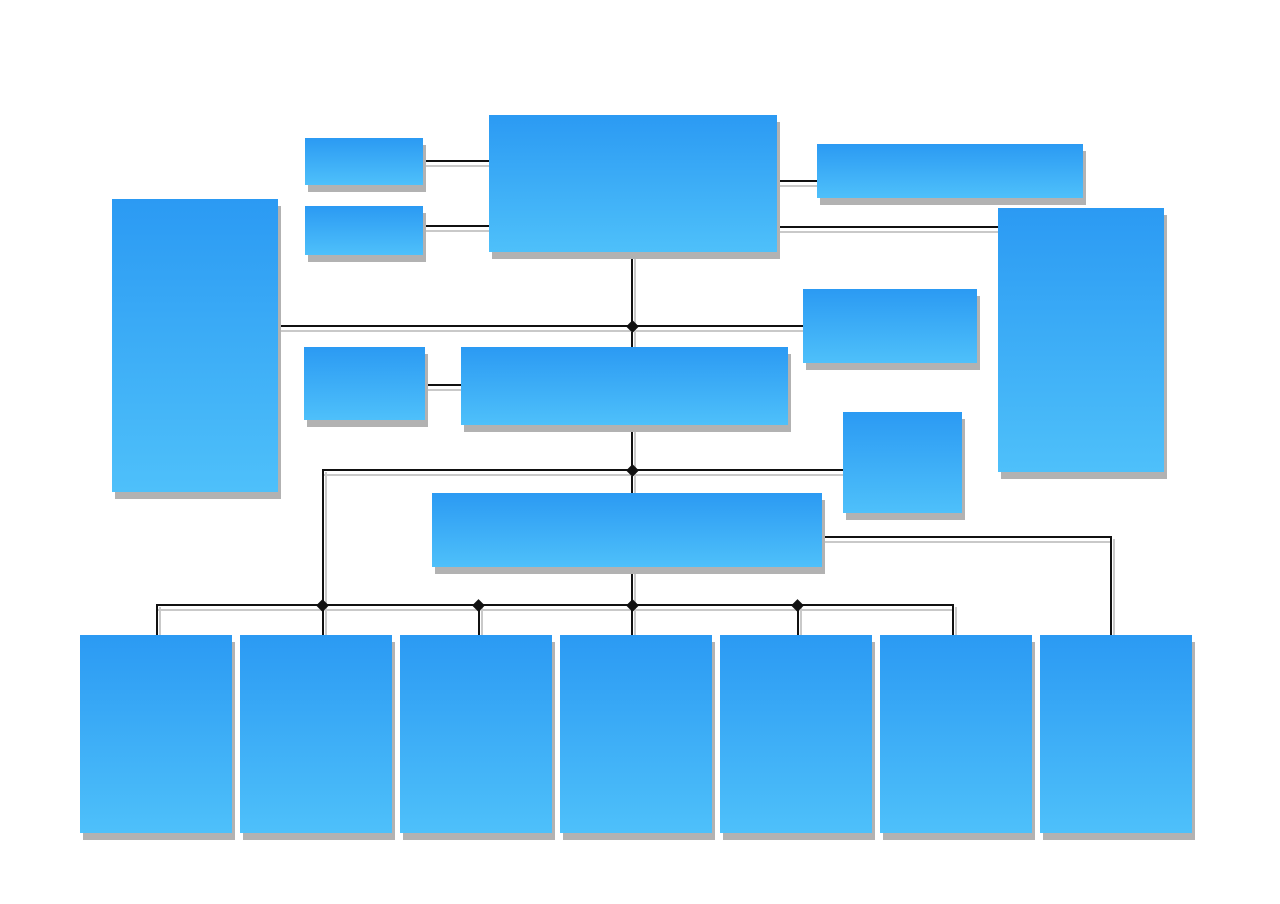 The width and height of the screenshot is (1280, 904). I want to click on connector-topcenter-to-righttall, so click(887, 227).